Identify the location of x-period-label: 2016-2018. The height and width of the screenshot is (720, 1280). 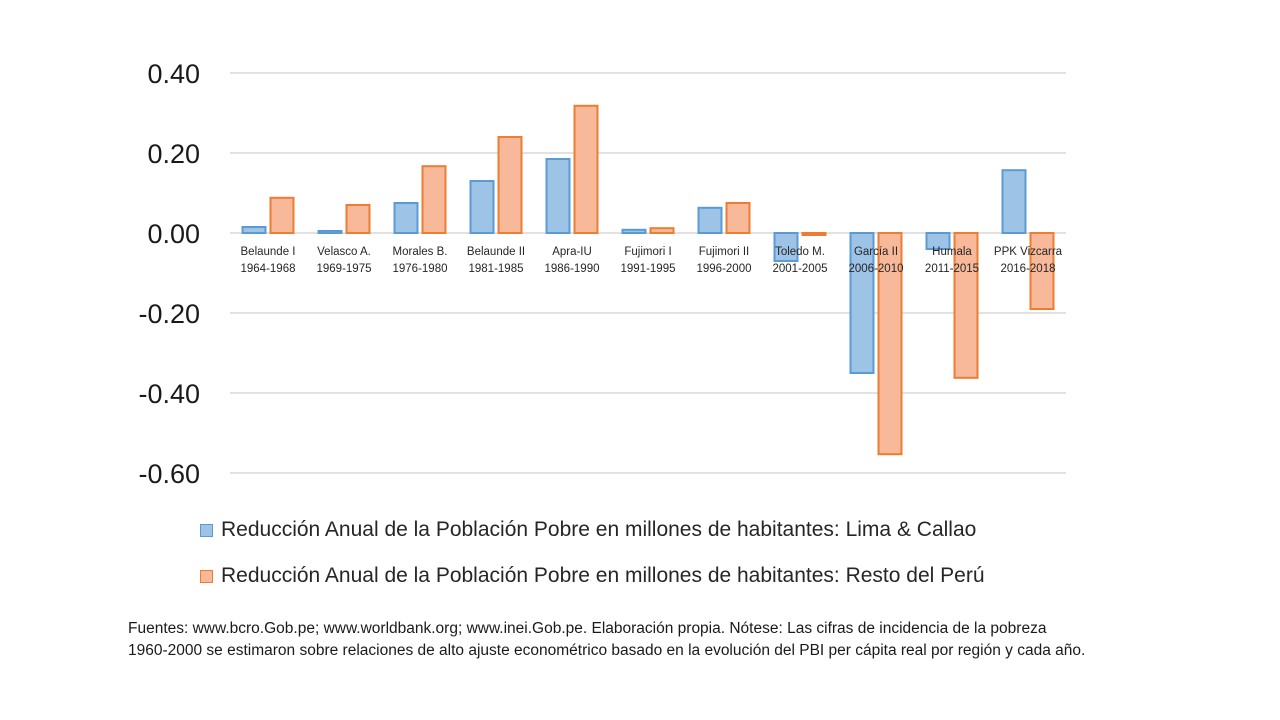
(1028, 269).